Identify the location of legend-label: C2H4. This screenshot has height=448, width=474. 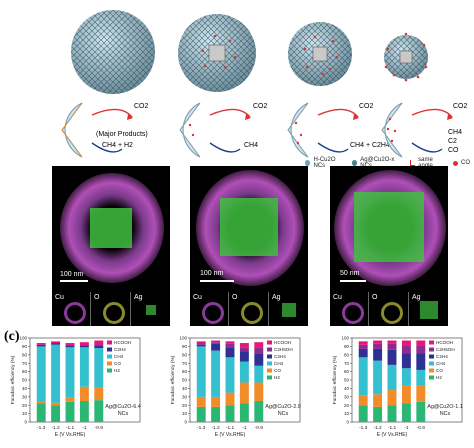
(280, 356).